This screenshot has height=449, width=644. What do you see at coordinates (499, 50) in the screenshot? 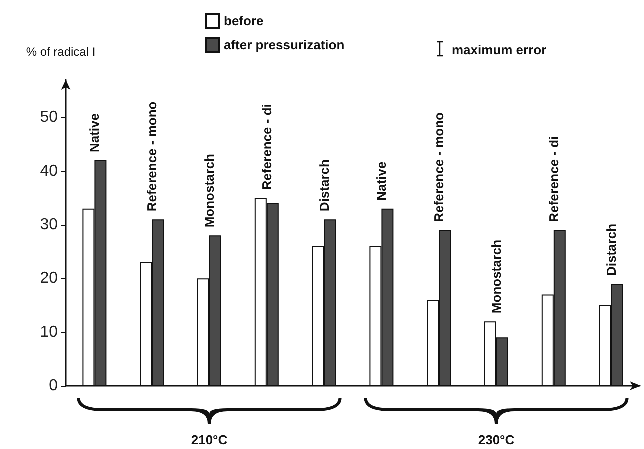
I see `text: maximum error` at bounding box center [499, 50].